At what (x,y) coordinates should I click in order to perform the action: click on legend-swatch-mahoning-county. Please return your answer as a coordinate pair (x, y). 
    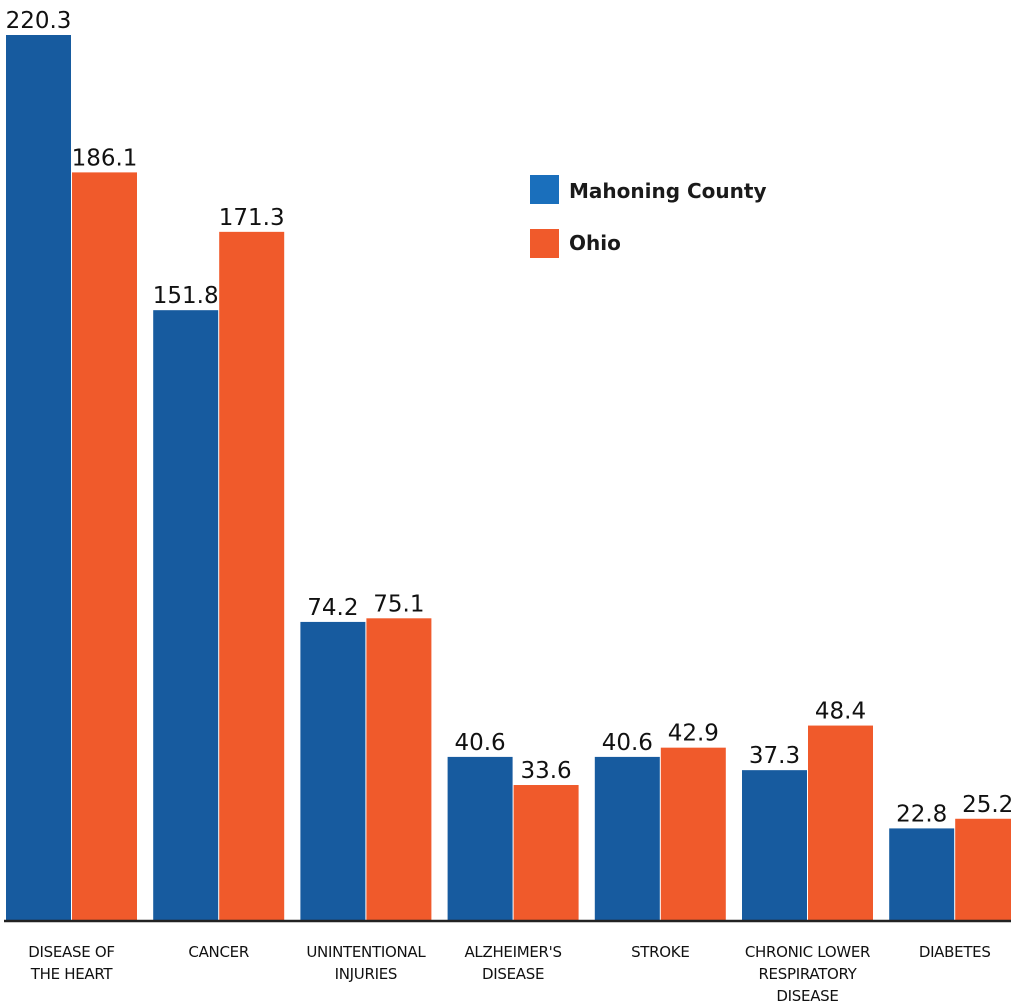
    Looking at the image, I should click on (544, 189).